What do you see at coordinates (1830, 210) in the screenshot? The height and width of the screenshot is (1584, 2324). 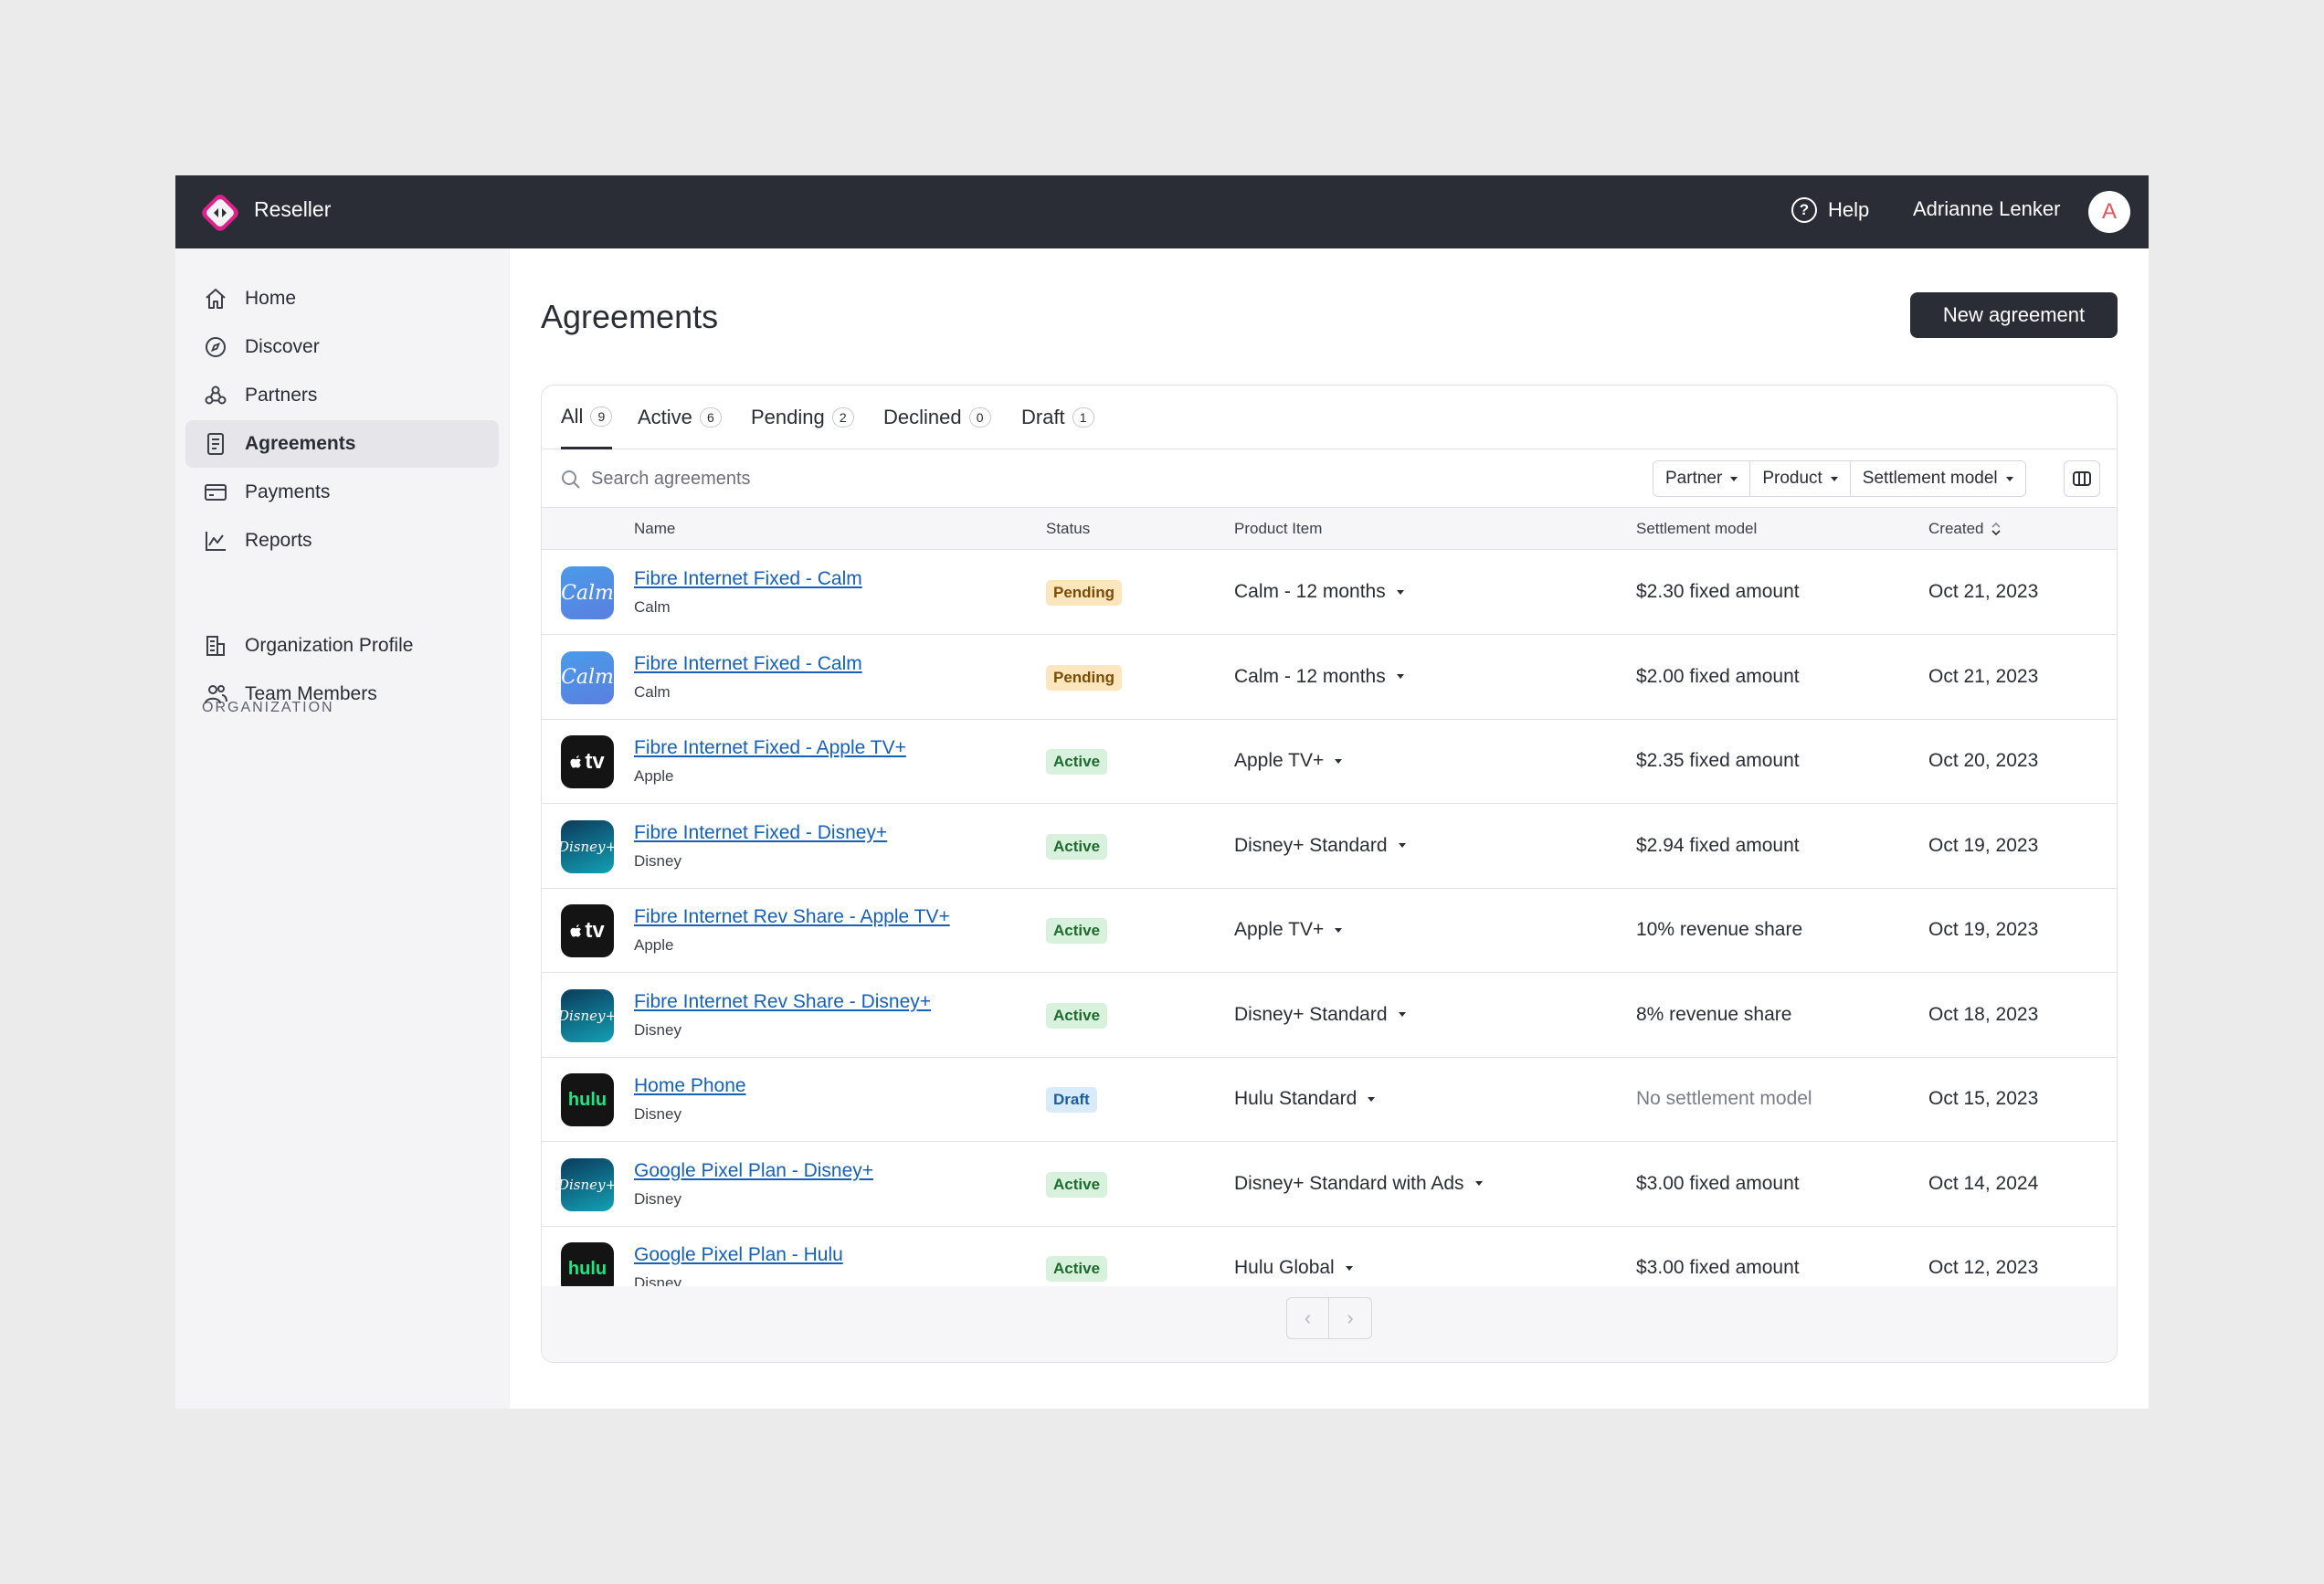 I see `help-button: ? Help` at bounding box center [1830, 210].